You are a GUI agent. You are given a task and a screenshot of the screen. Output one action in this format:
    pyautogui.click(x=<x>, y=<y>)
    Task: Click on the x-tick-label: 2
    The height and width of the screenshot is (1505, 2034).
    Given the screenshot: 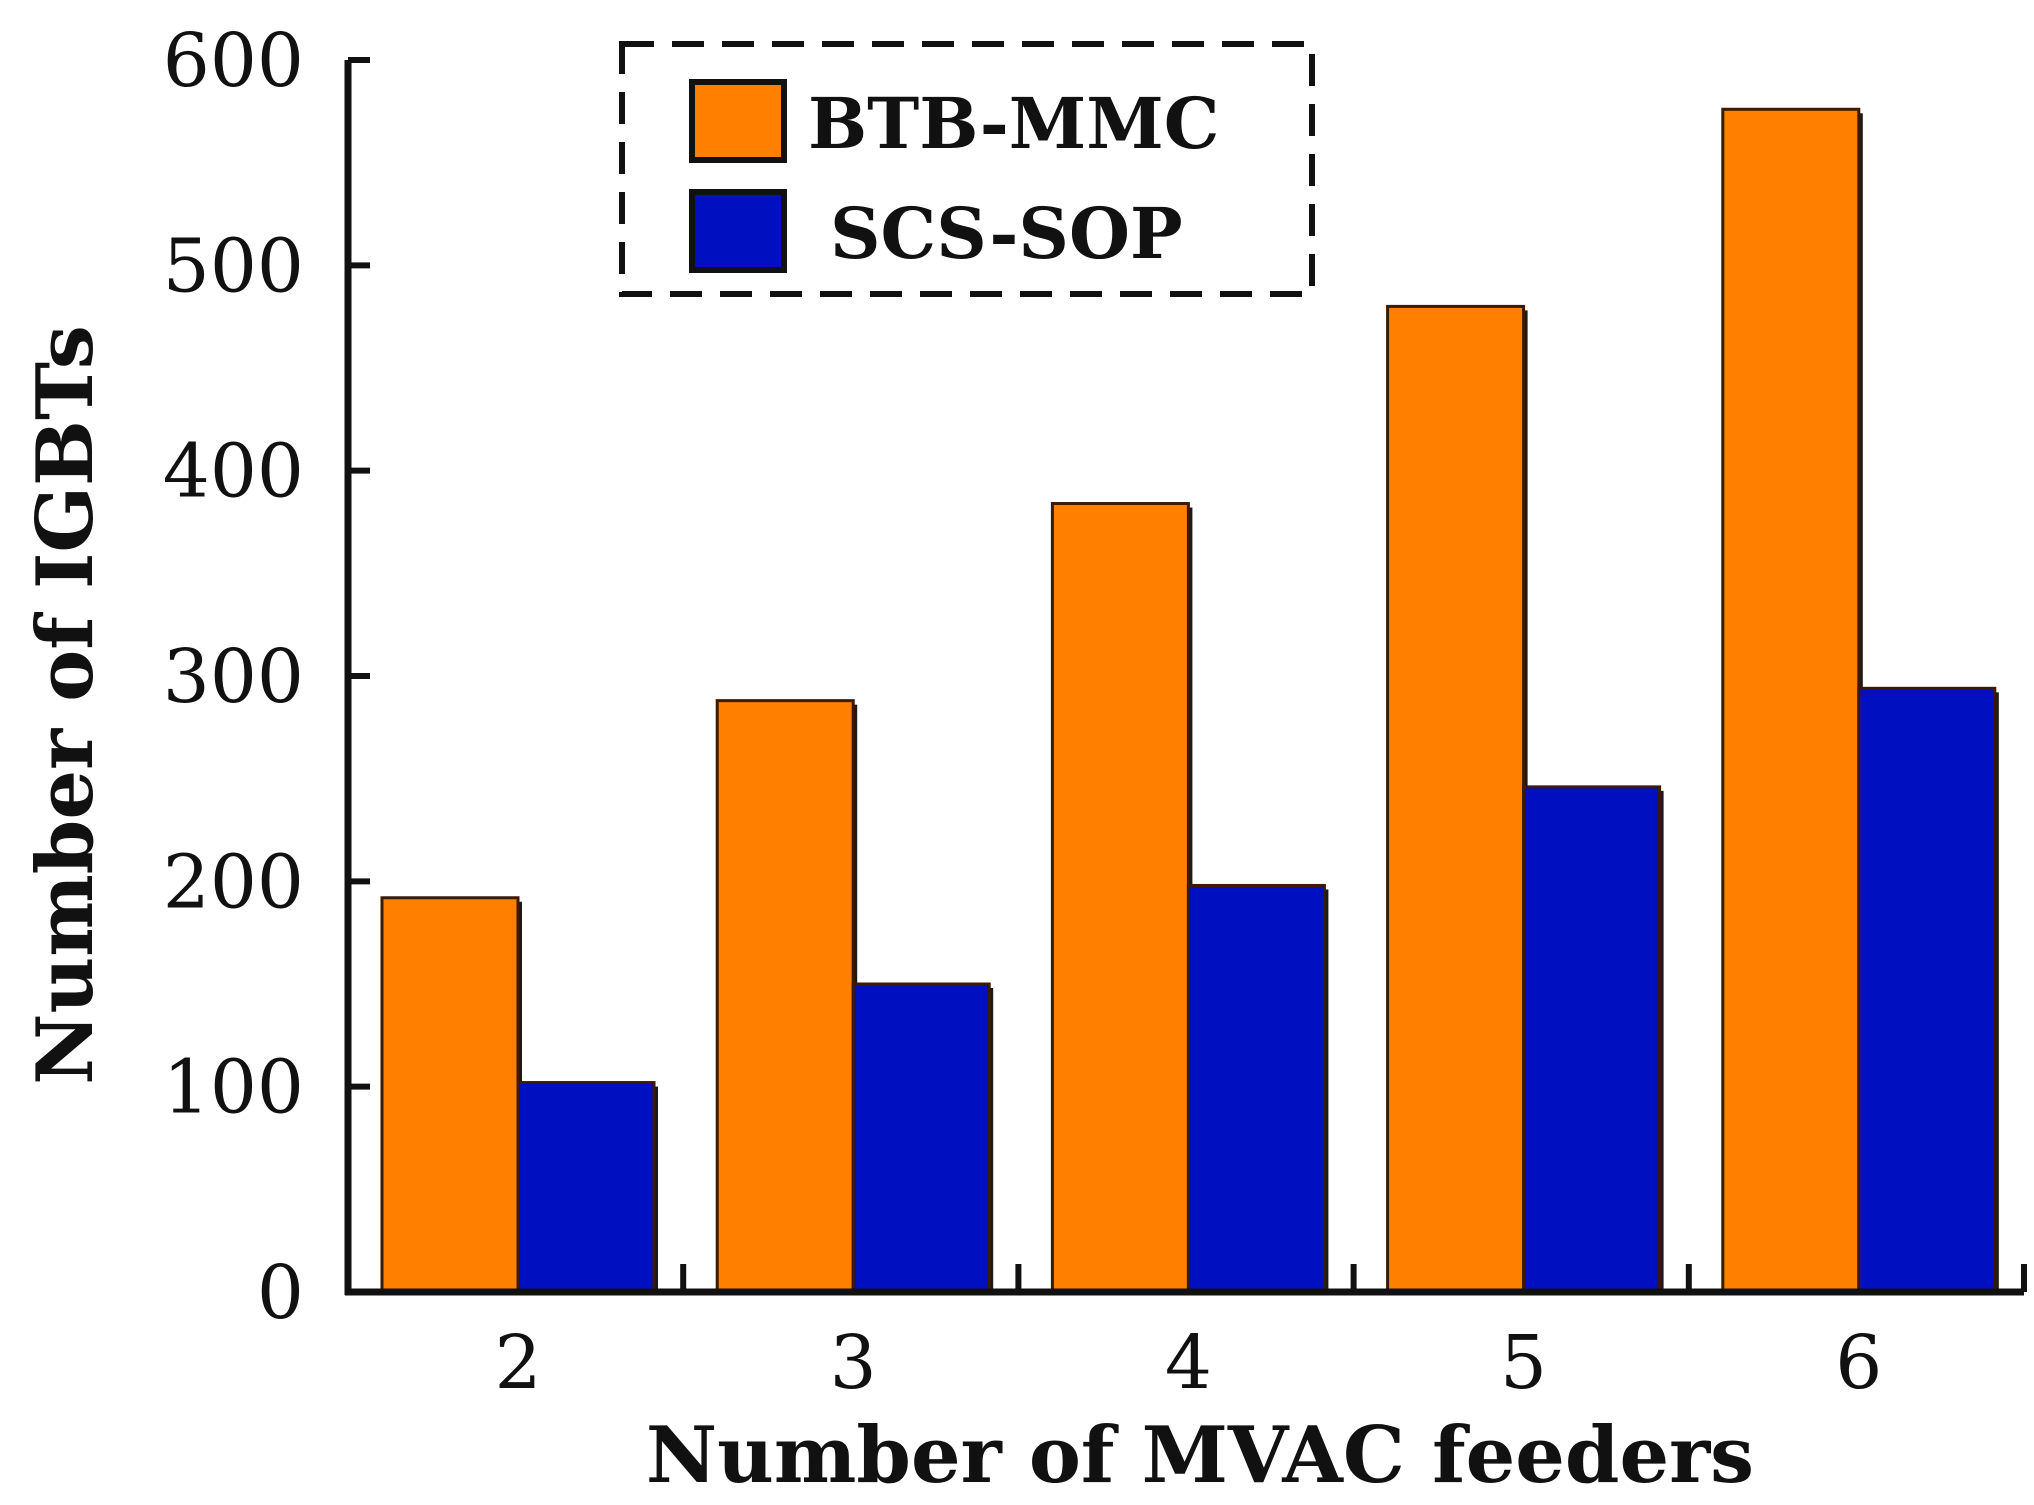 What is the action you would take?
    pyautogui.click(x=517, y=1363)
    